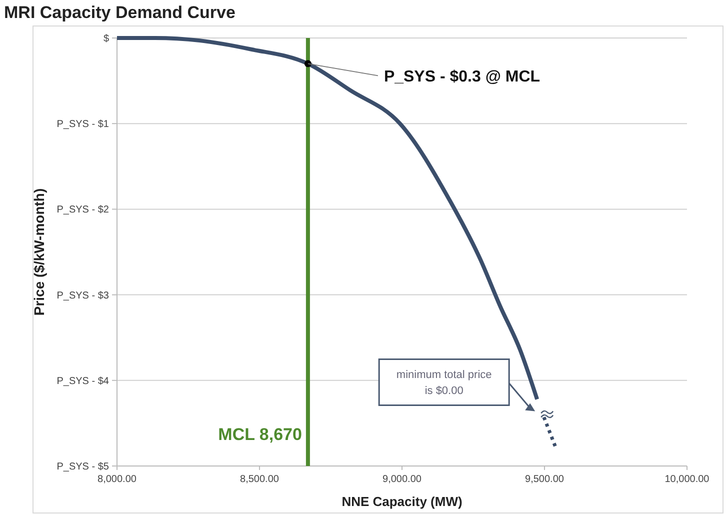  I want to click on x-tick-label: 8,500.00, so click(260, 479).